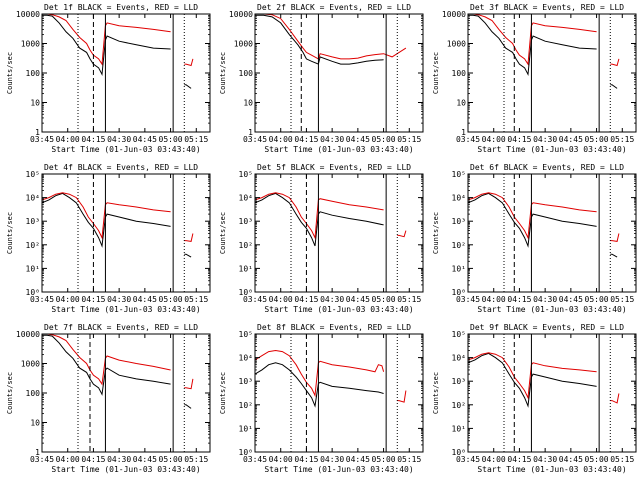  I want to click on panel-title: Det 8f BLACK = Events, RED = LLD, so click(334, 327).